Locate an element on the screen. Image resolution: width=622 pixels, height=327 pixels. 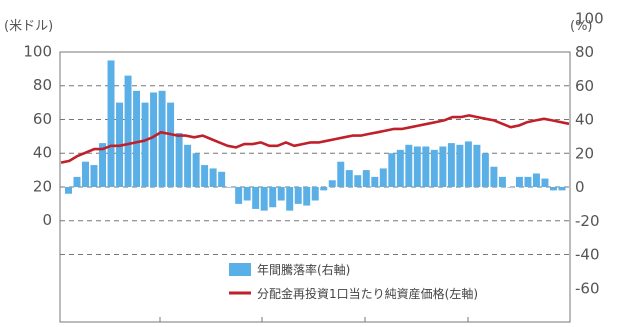
legend-bar-label: 年間騰落率(右軸) is located at coordinates (303, 269).